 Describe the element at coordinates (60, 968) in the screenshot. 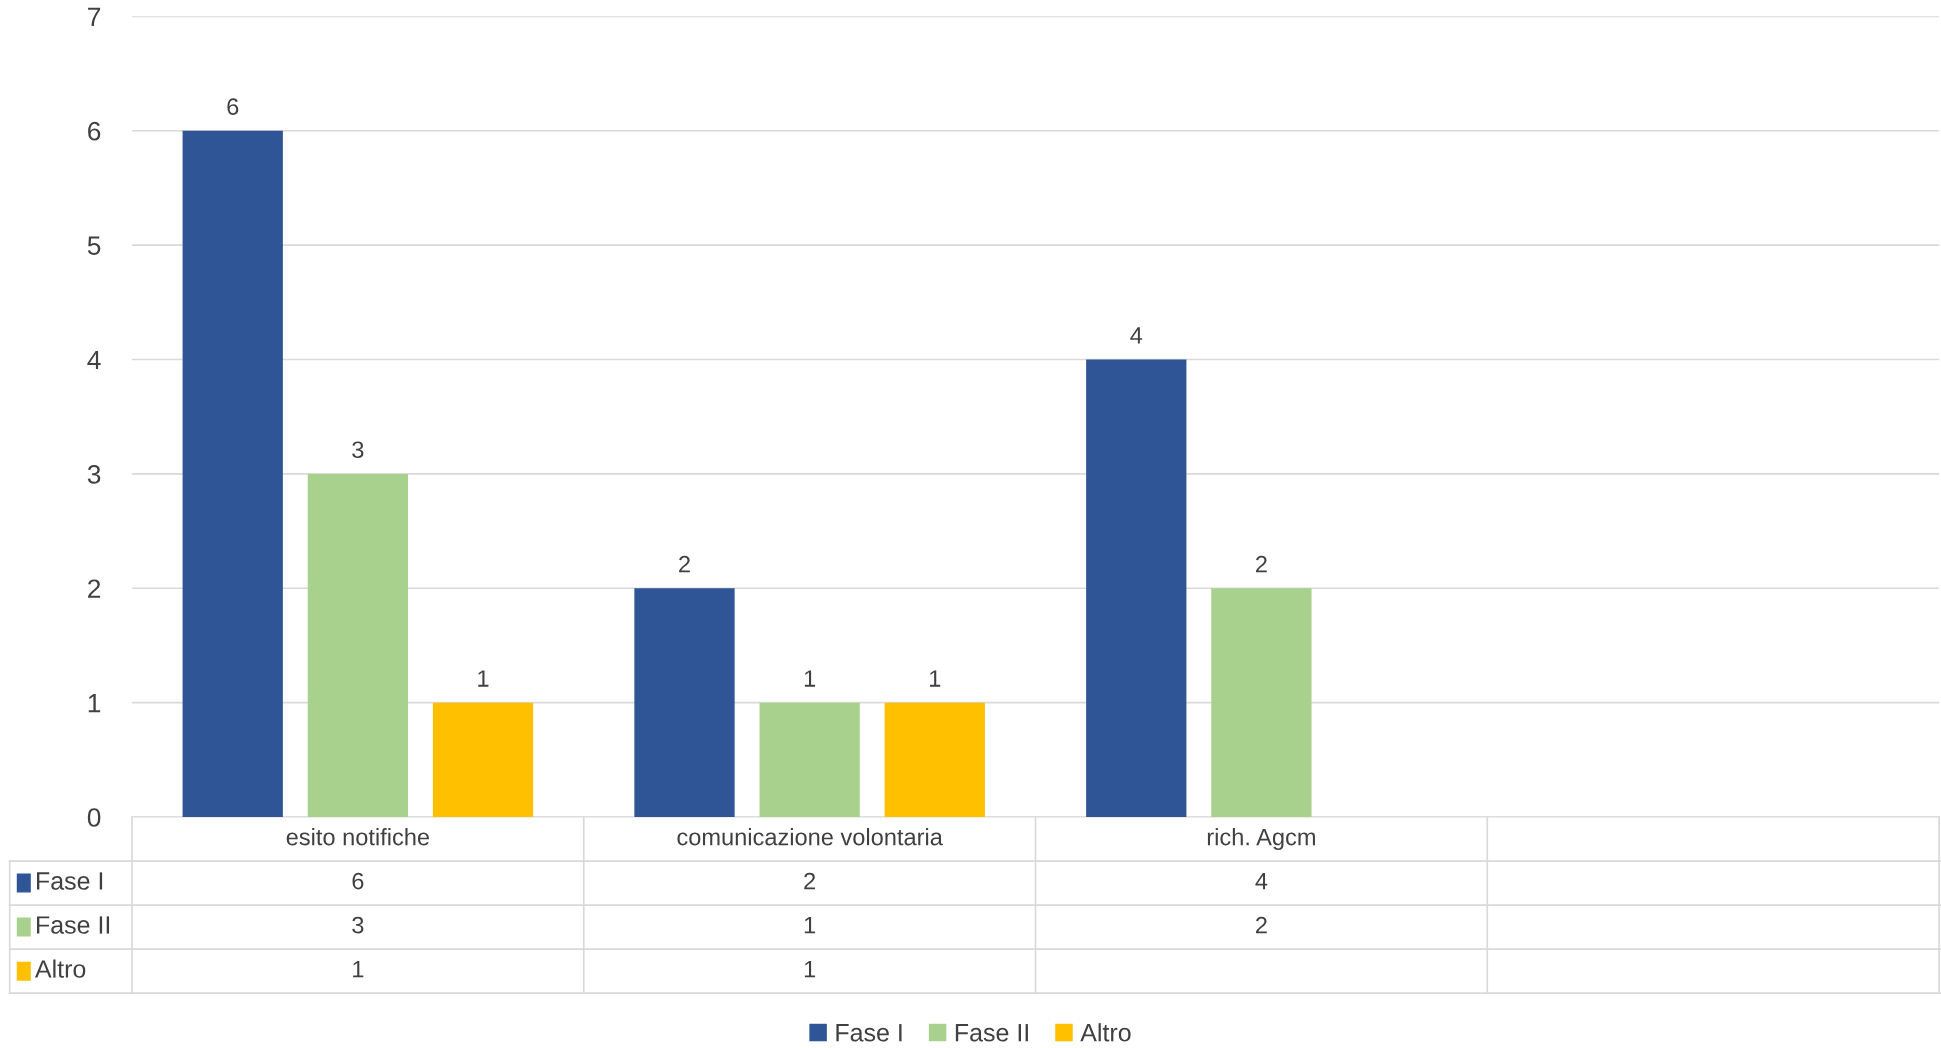

I see `text: Altro` at that location.